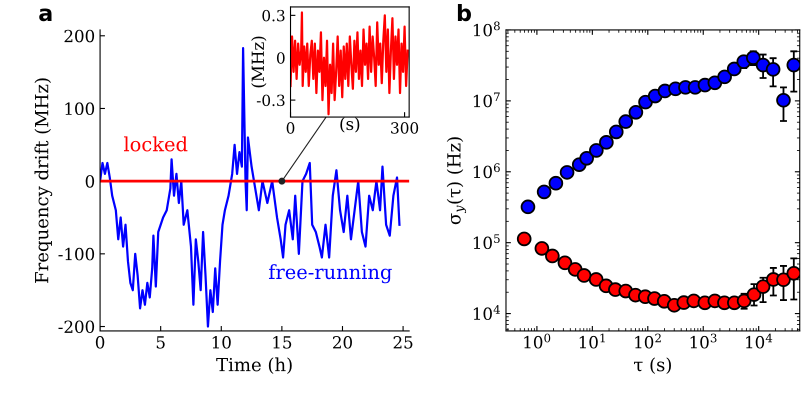 Image resolution: width=807 pixels, height=405 pixels. I want to click on y-tick-label: 0.3, so click(273, 16).